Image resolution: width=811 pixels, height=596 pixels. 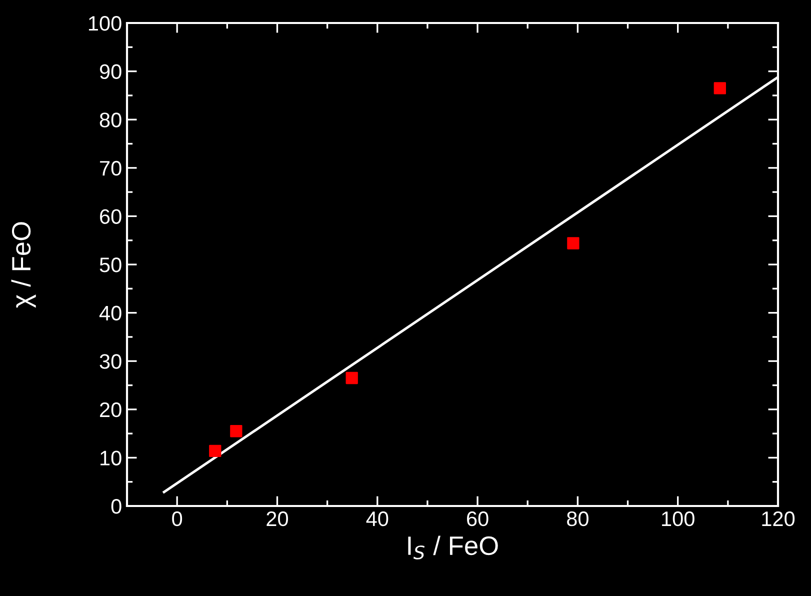 What do you see at coordinates (778, 518) in the screenshot?
I see `x-tick-label: 120` at bounding box center [778, 518].